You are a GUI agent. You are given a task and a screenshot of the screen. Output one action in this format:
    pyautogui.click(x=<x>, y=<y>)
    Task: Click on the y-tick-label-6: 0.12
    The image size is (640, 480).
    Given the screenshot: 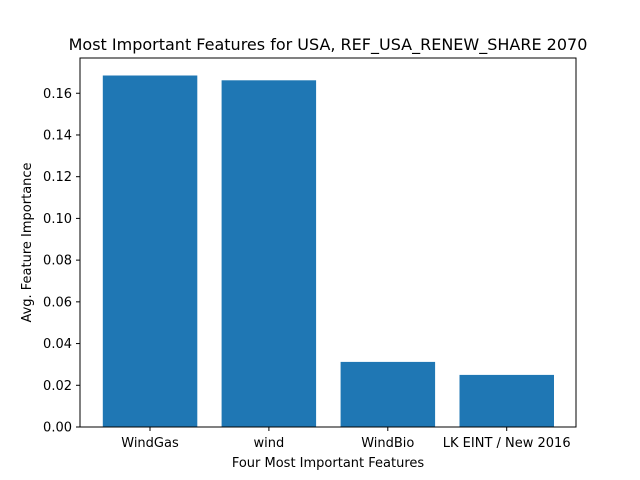 What is the action you would take?
    pyautogui.click(x=57, y=177)
    